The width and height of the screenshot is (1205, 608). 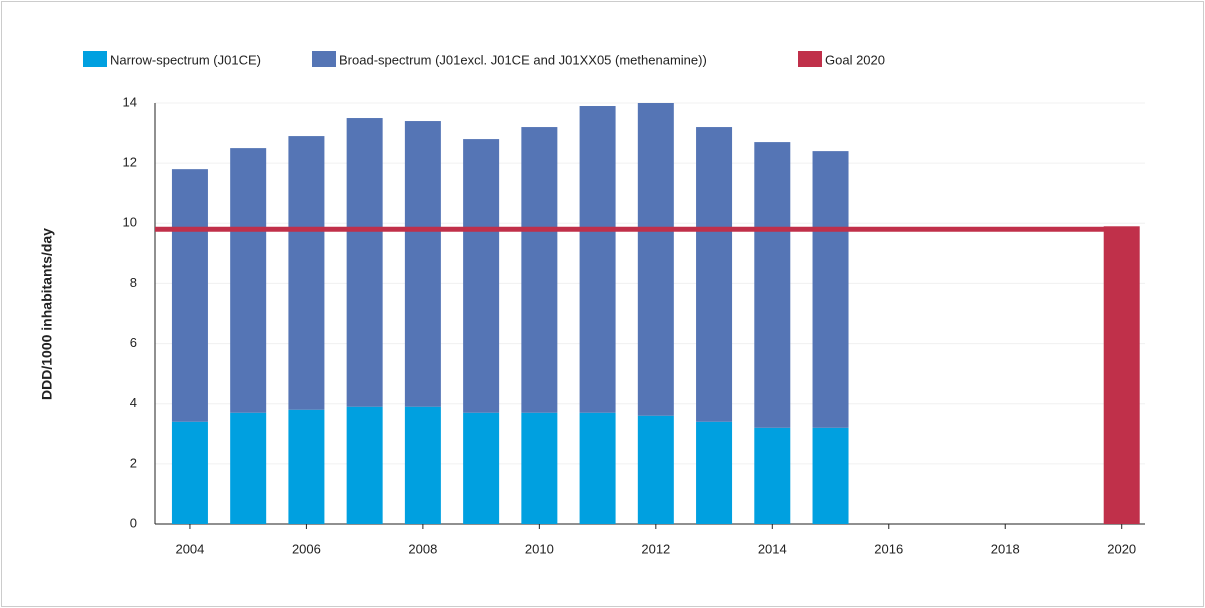 I want to click on x-tick-label: 2008, so click(x=422, y=548).